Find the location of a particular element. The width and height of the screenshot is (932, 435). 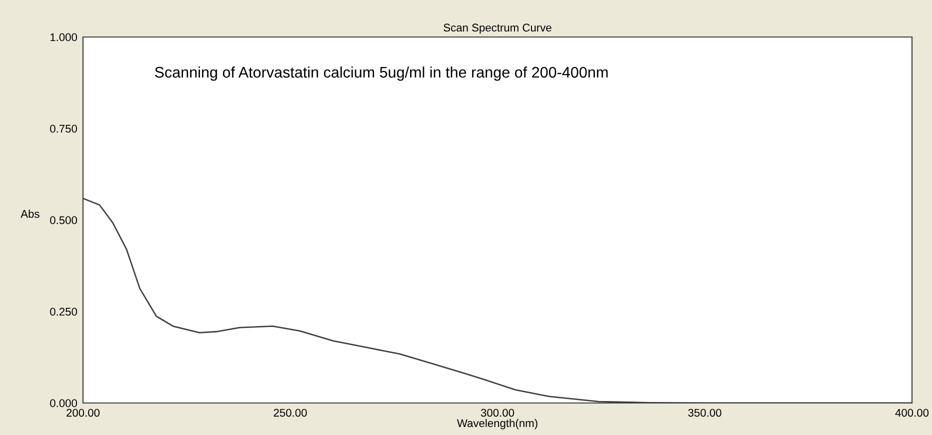

x-axis-title: Wavelength(nm) is located at coordinates (497, 424).